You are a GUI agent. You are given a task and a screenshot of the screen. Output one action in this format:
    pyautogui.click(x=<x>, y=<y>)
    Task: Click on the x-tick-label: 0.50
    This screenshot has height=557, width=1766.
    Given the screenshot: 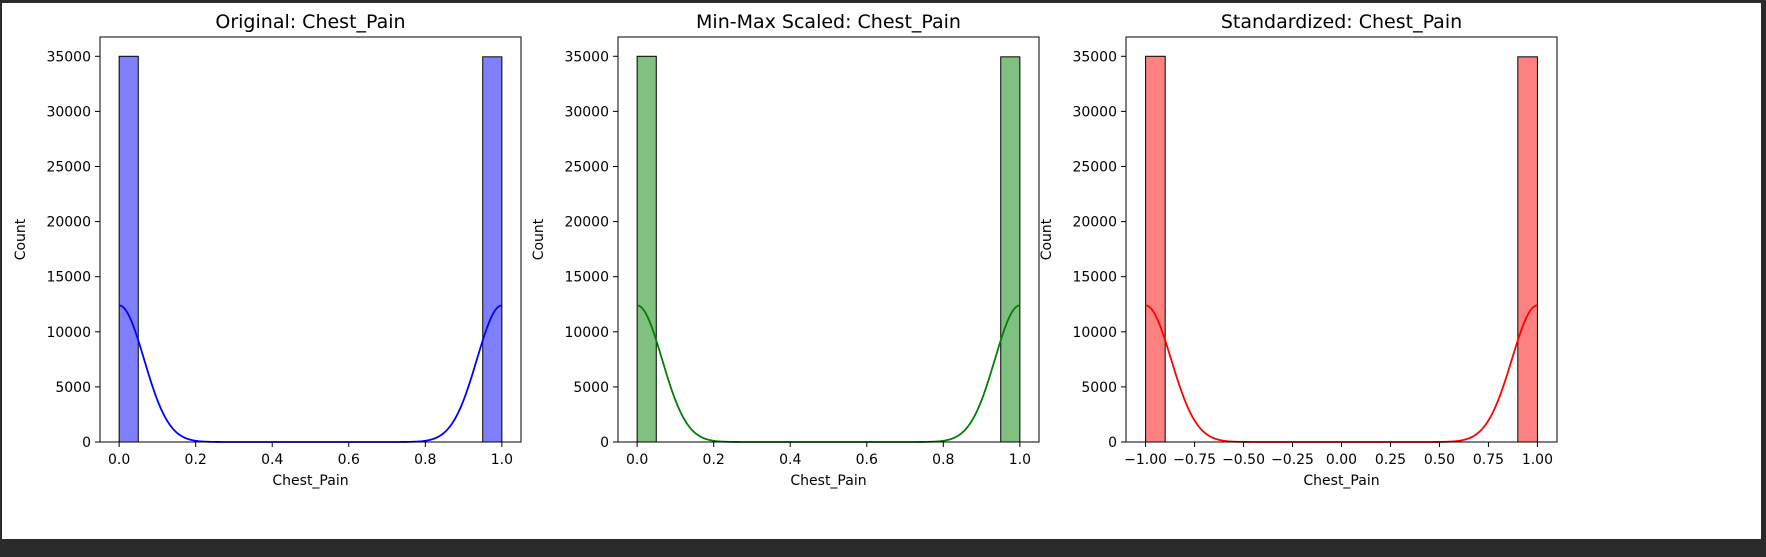 What is the action you would take?
    pyautogui.click(x=1439, y=460)
    